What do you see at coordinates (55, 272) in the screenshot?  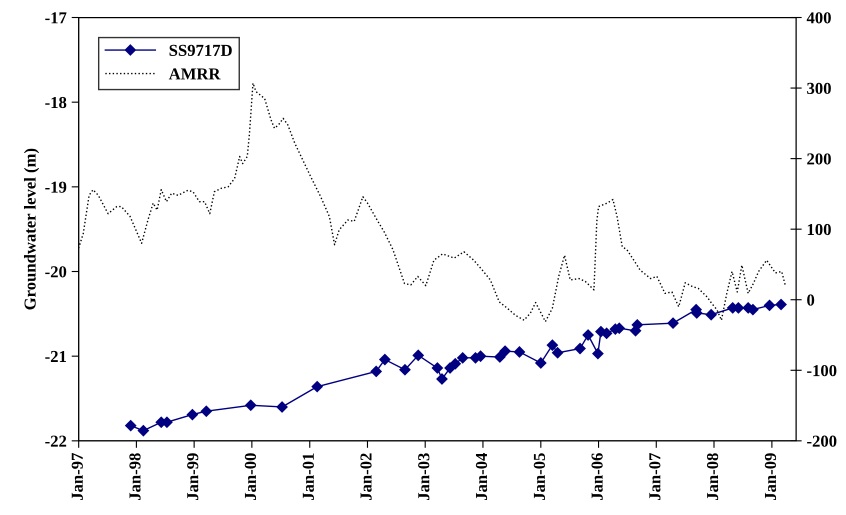 I see `y-tick-label: -20` at bounding box center [55, 272].